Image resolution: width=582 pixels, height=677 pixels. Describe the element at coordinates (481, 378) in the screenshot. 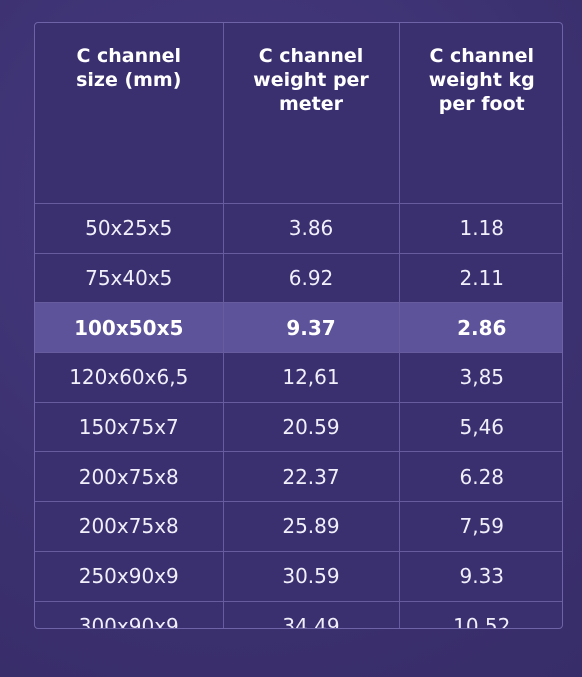

I see `weight-per-foot-cell: 3,85` at that location.